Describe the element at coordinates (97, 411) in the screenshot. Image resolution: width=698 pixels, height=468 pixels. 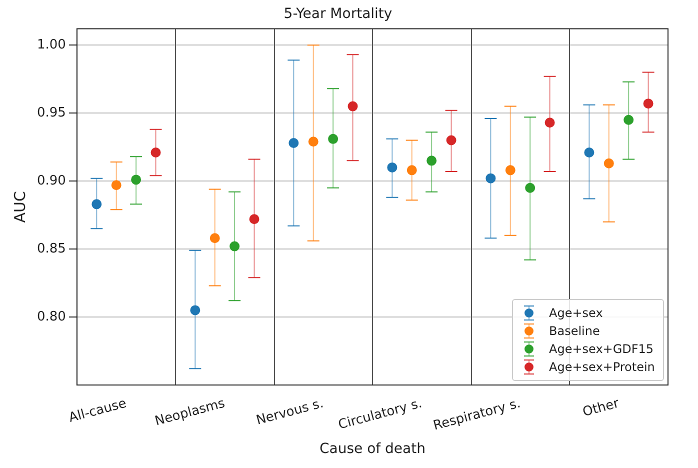
I see `x-tick-label: All-cause` at that location.